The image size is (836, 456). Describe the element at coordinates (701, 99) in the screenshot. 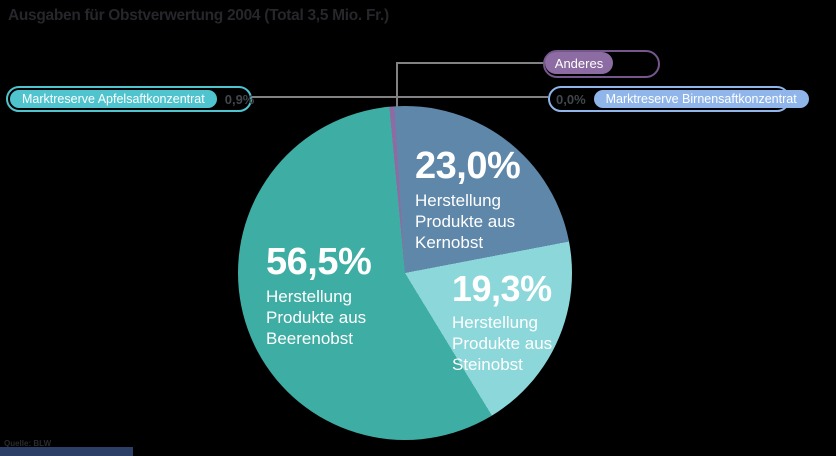

I see `birnensaft-label-pill: Marktreserve Birnensaftkonzentrat` at that location.